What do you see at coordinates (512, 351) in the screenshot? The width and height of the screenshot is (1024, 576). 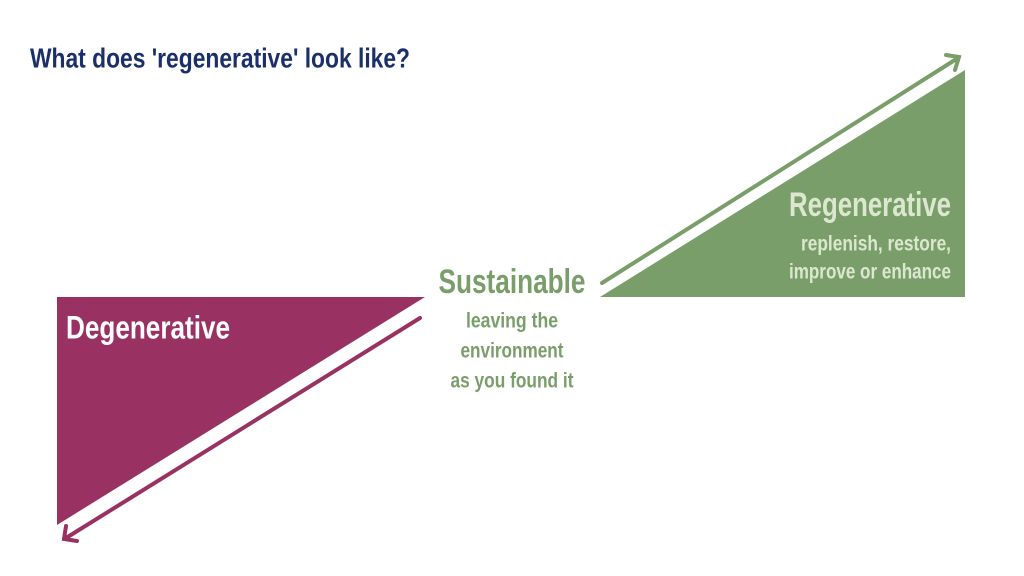 I see `sustainable-description: environment` at bounding box center [512, 351].